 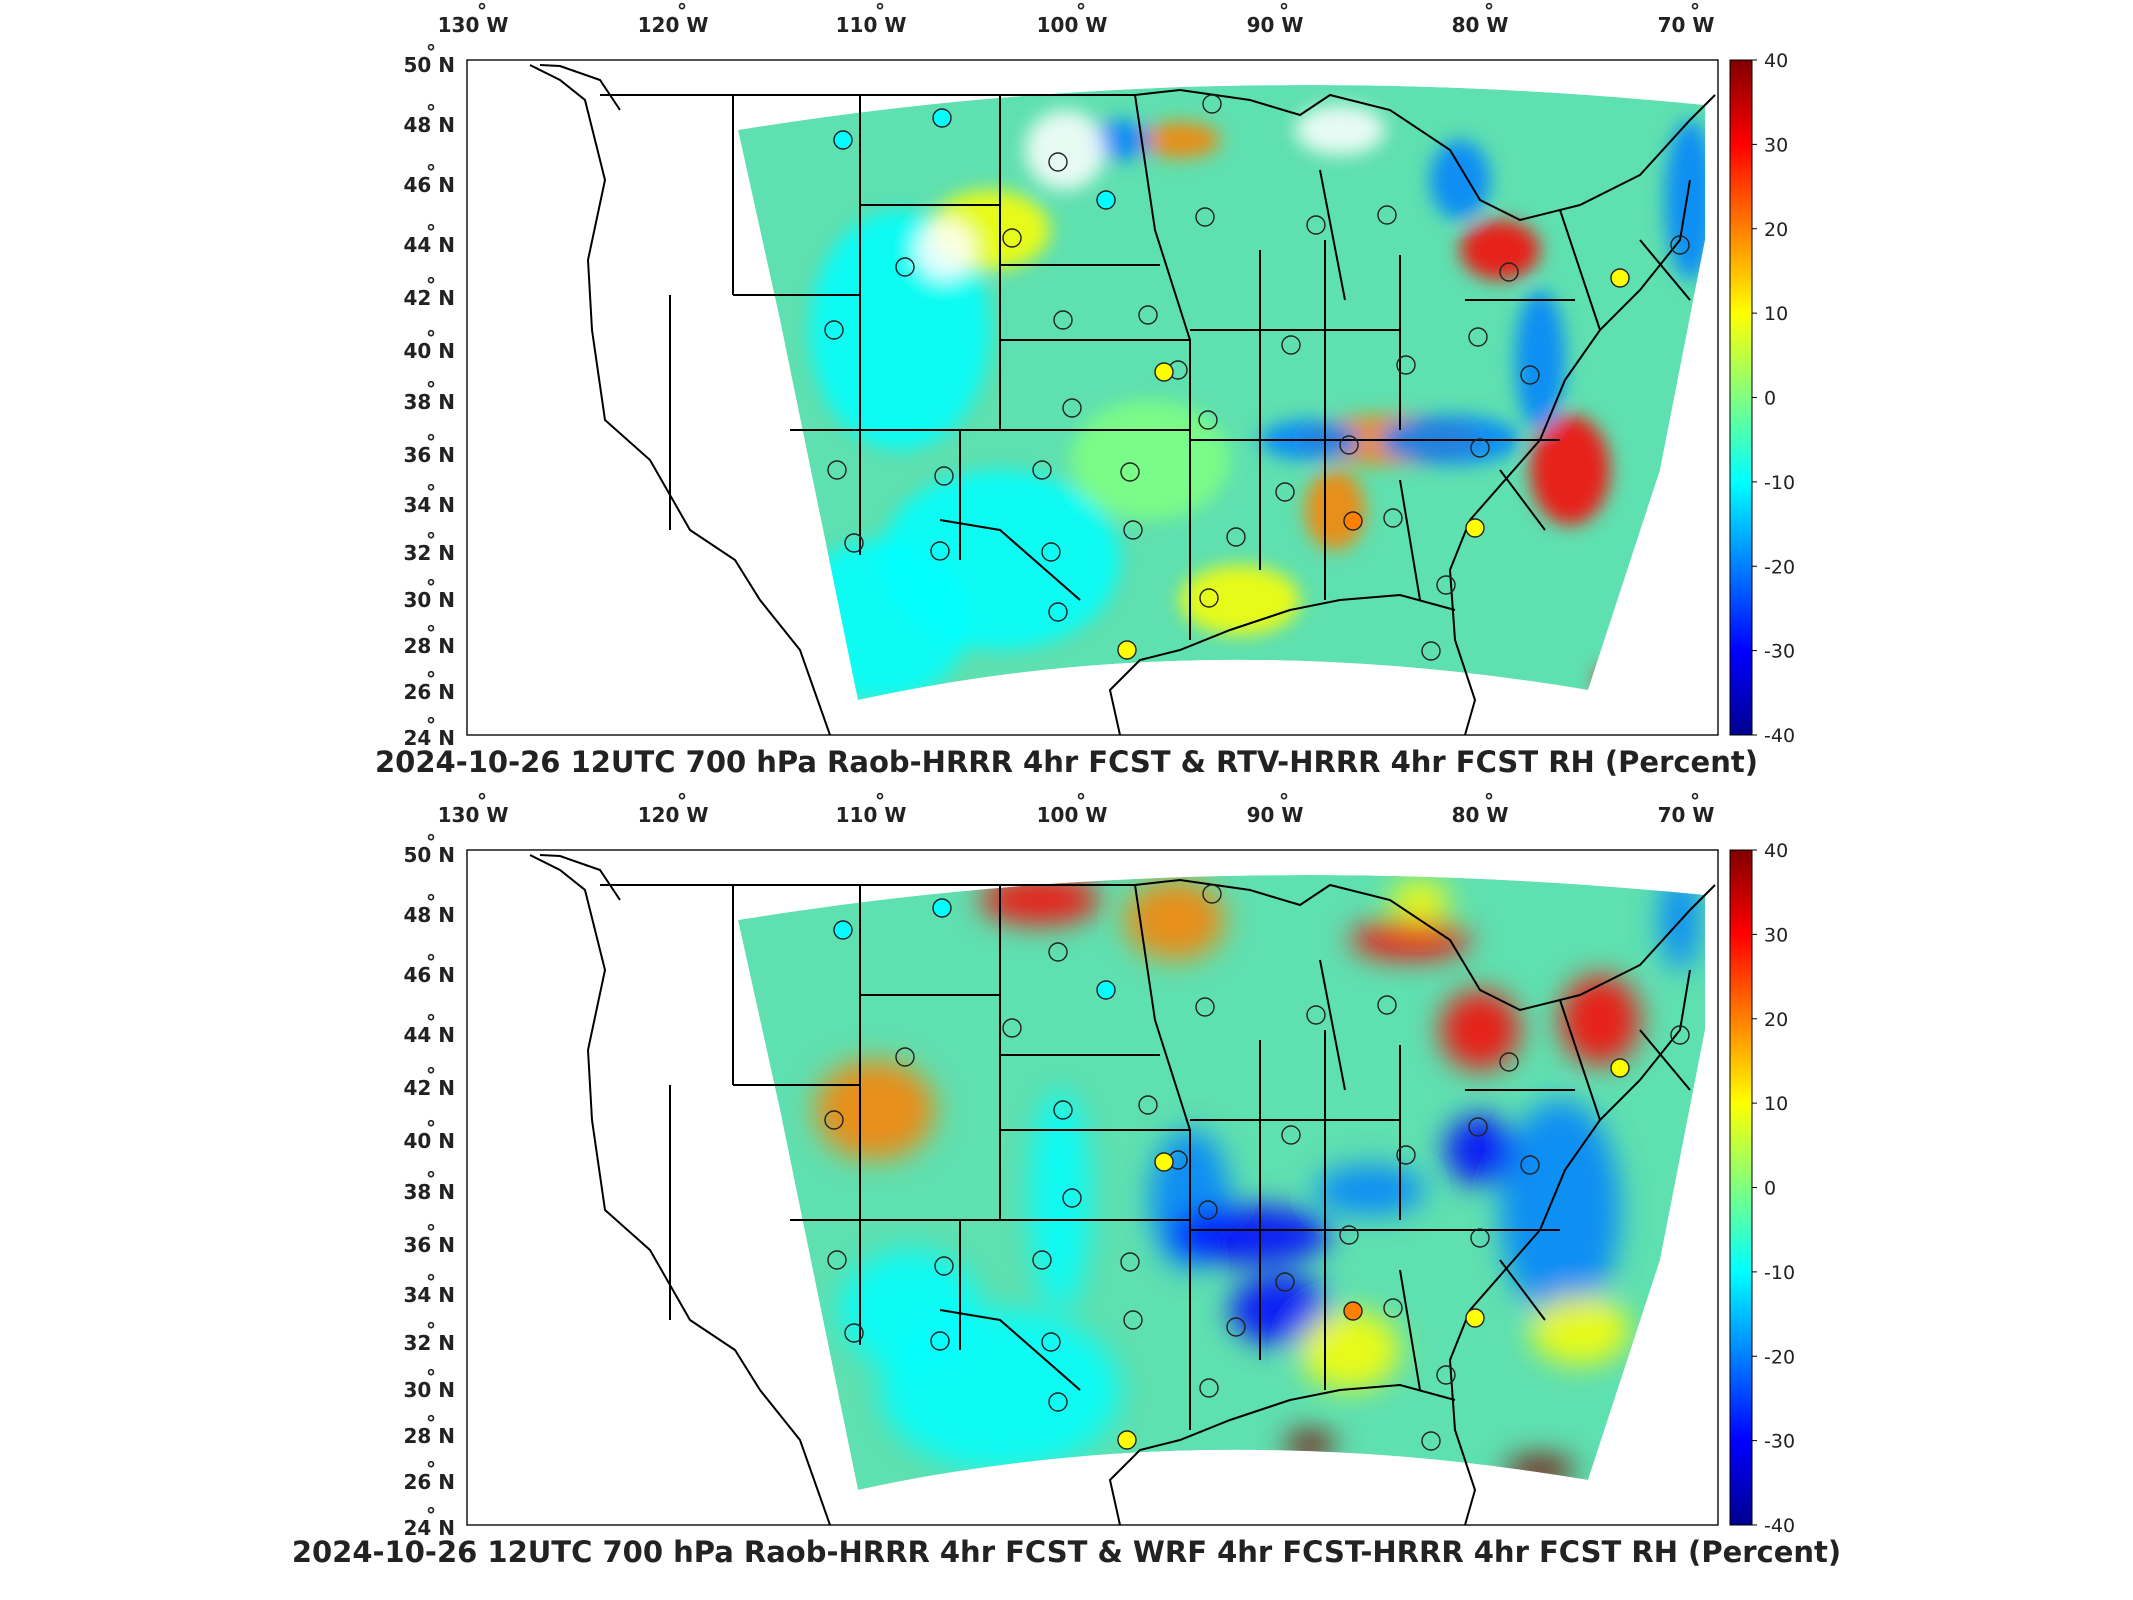 What do you see at coordinates (1275, 815) in the screenshot?
I see `lon-tick-label: 90 W` at bounding box center [1275, 815].